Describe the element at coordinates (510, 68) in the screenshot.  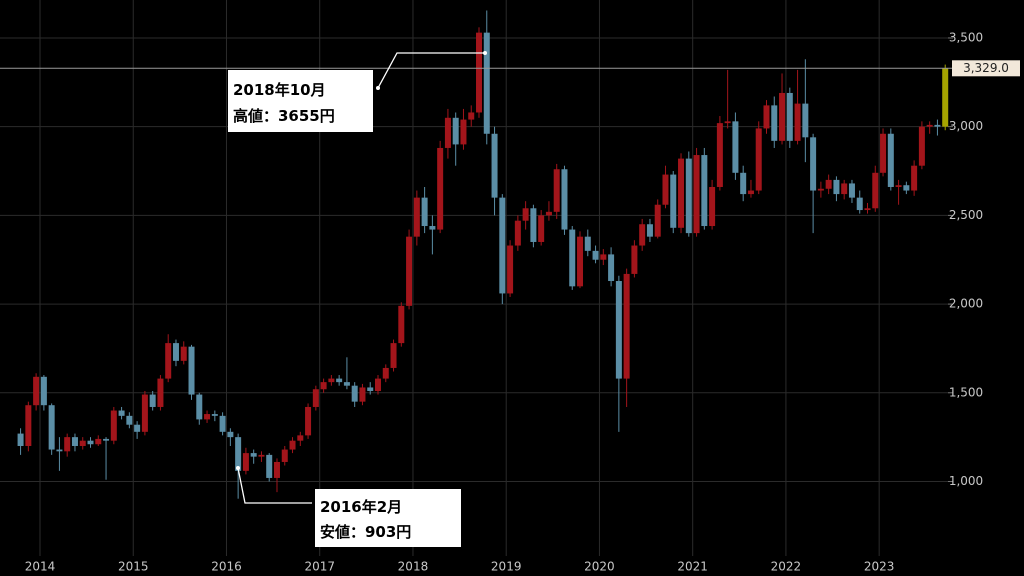
I see `overlay: 3,329.0` at that location.